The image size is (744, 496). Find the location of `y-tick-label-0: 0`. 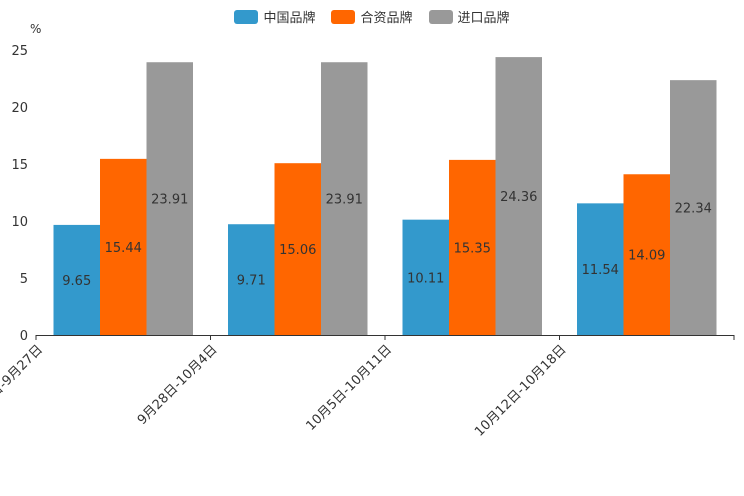

y-tick-label-0: 0 is located at coordinates (24, 336).